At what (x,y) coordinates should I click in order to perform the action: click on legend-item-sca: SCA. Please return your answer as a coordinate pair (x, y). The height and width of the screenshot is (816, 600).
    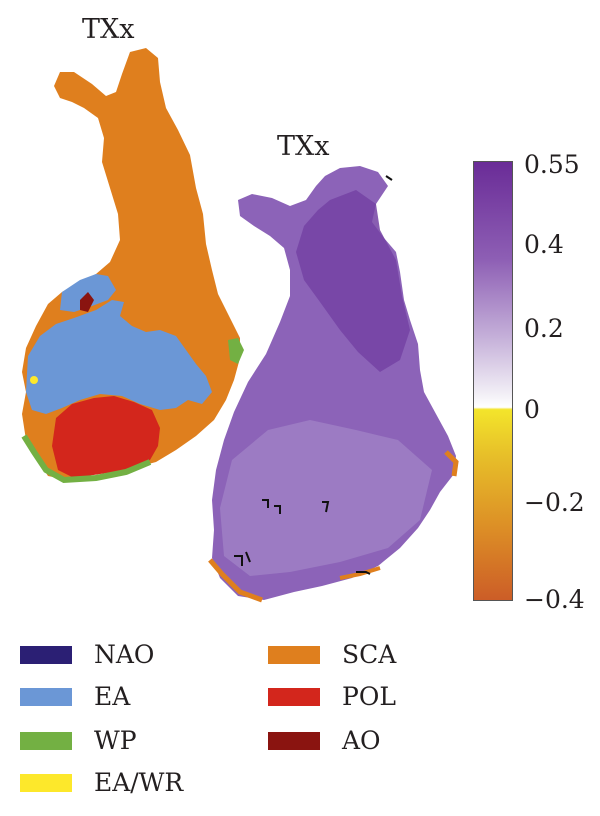
    Looking at the image, I should click on (332, 654).